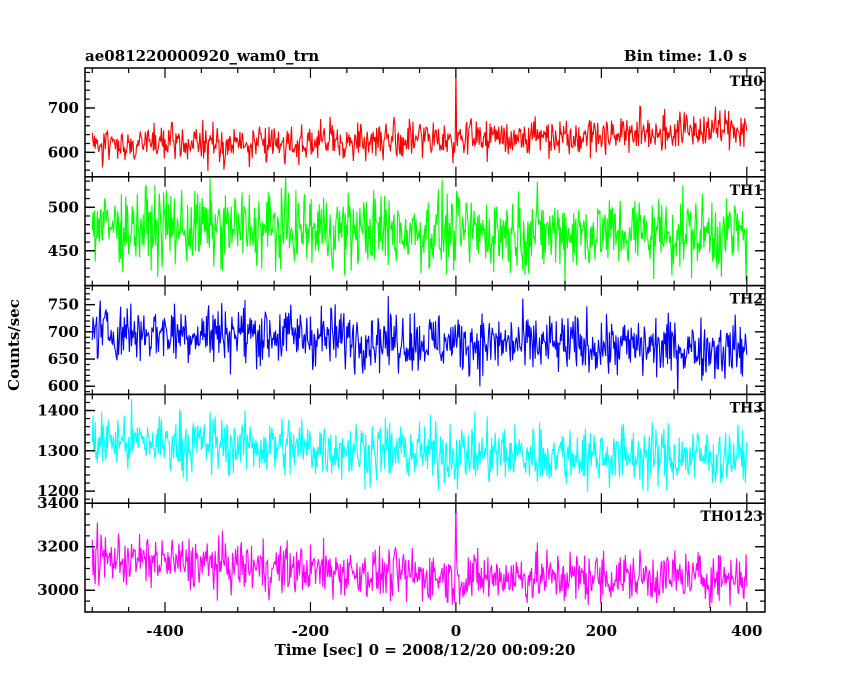  I want to click on y-tick-label: 500, so click(63, 207).